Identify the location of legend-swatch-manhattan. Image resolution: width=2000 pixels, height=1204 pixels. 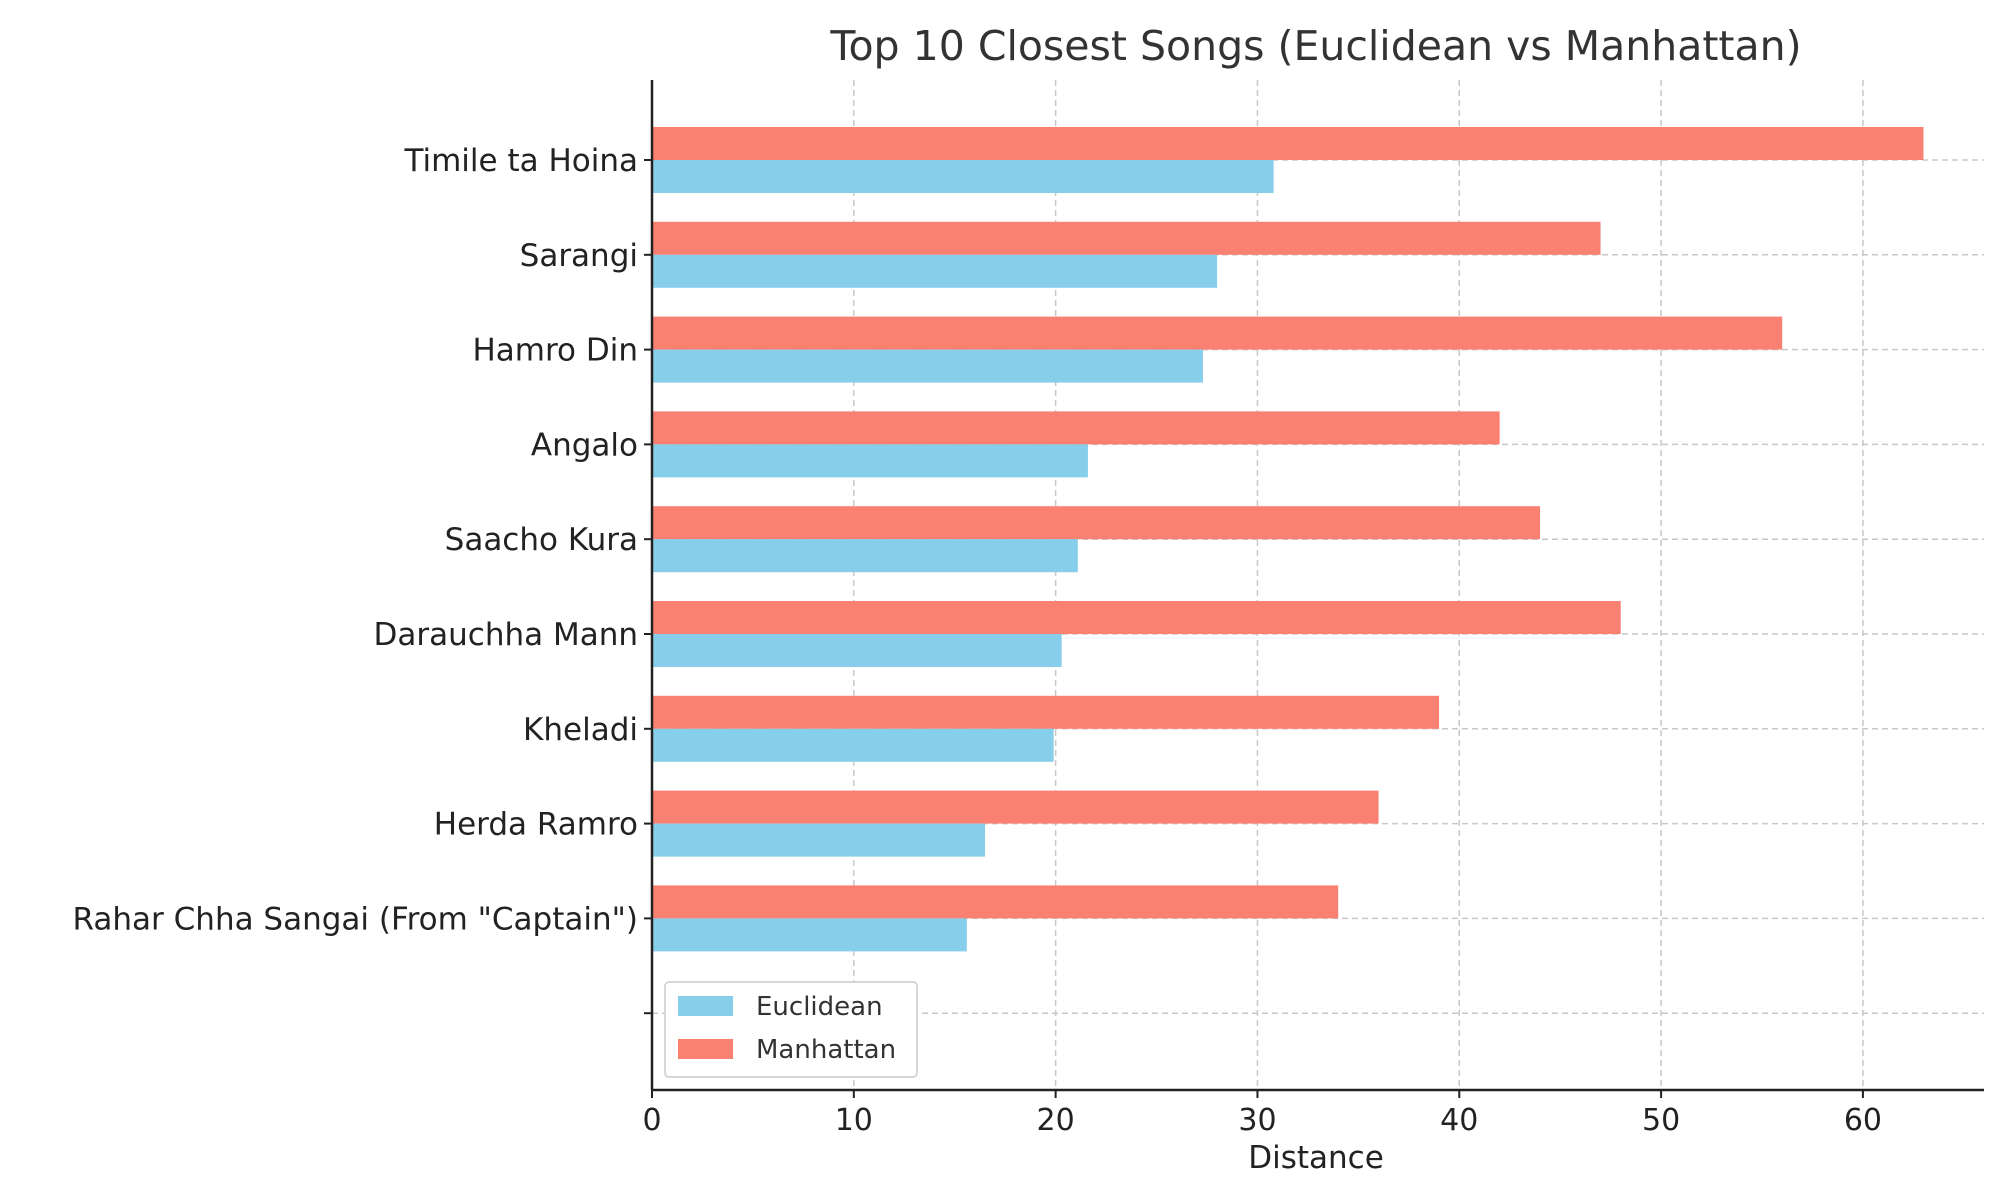
(705, 1049).